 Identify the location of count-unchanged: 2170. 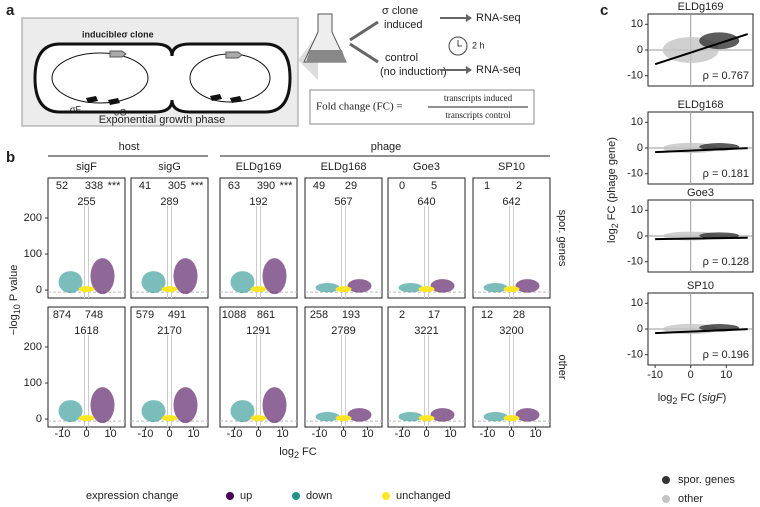
(169, 331).